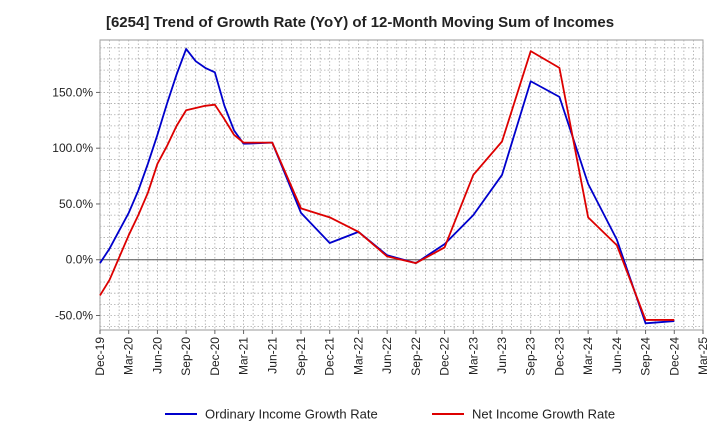 This screenshot has width=720, height=440. Describe the element at coordinates (646, 356) in the screenshot. I see `x-tick-label: Sep-24` at that location.